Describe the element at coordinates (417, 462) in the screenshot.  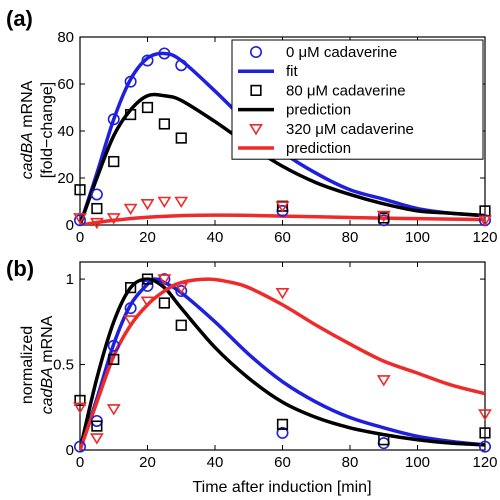
I see `panel-b-x-tick-label: 100` at that location.